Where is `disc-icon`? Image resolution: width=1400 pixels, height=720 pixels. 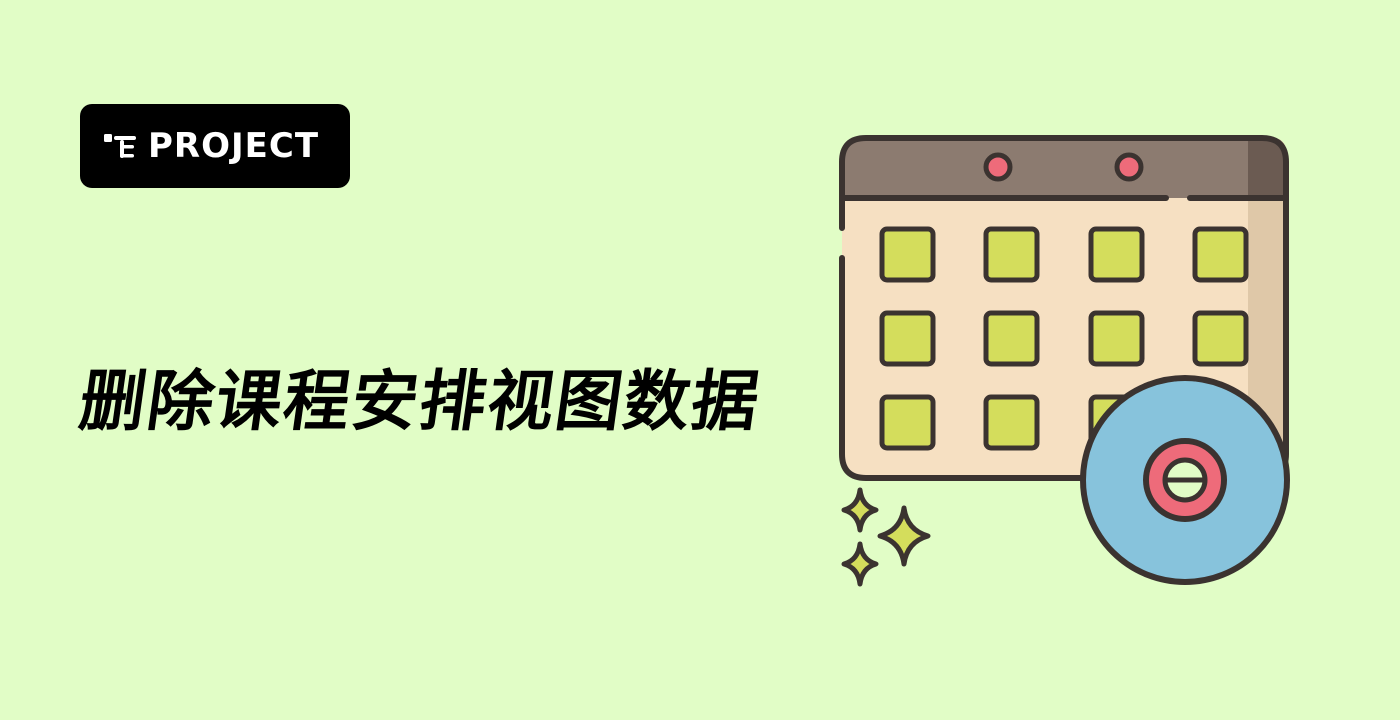 disc-icon is located at coordinates (1185, 480).